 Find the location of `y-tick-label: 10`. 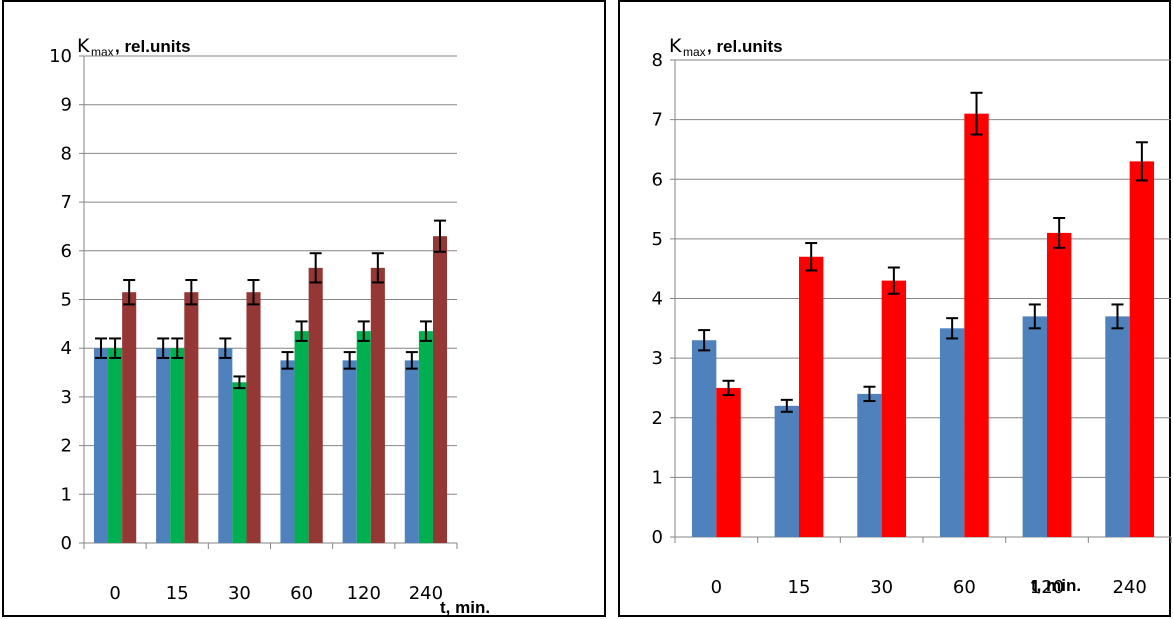

y-tick-label: 10 is located at coordinates (60, 56).